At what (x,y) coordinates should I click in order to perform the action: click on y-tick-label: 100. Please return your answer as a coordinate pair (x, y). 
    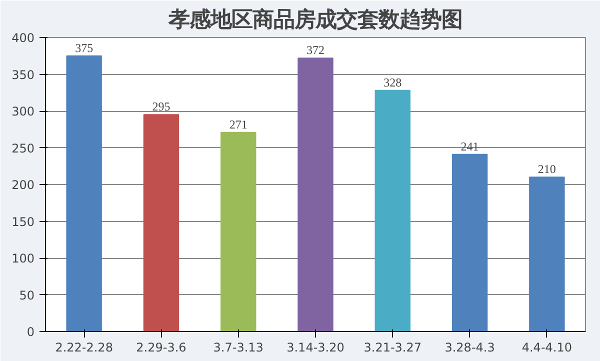
    Looking at the image, I should click on (23, 259).